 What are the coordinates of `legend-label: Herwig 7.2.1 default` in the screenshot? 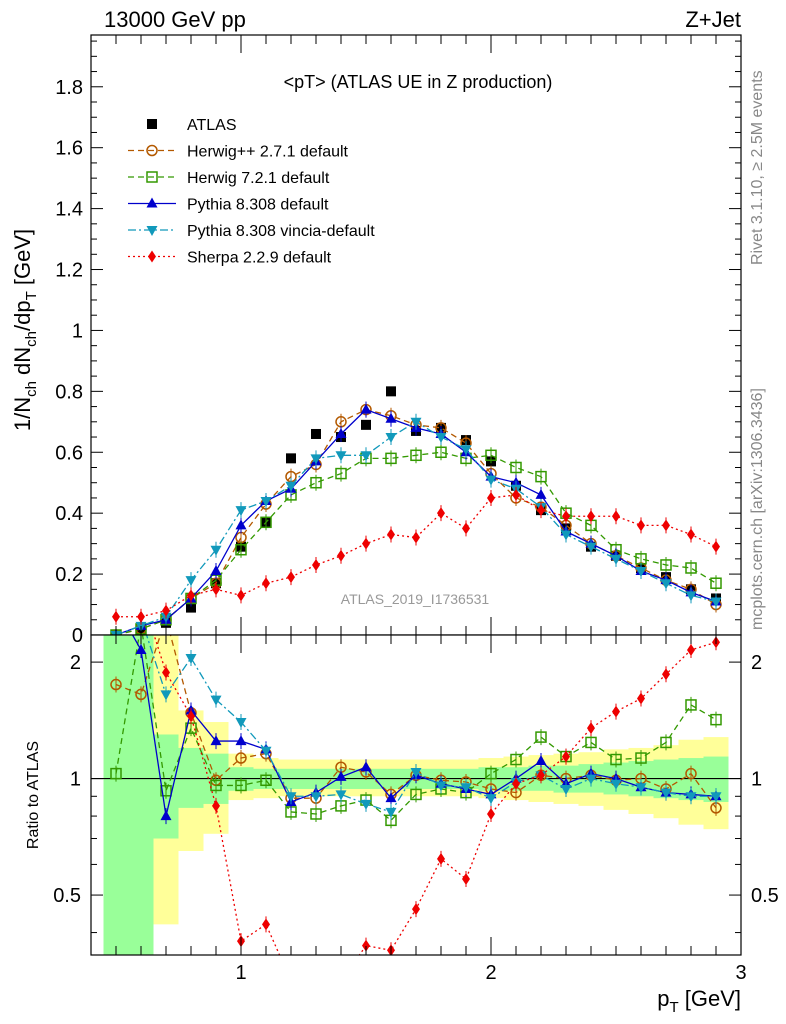 It's located at (258, 178).